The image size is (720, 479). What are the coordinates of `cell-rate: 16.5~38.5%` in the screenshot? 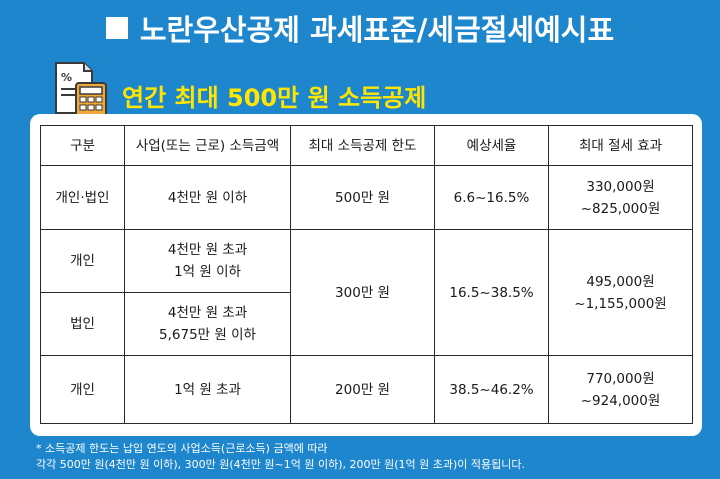 It's located at (491, 292).